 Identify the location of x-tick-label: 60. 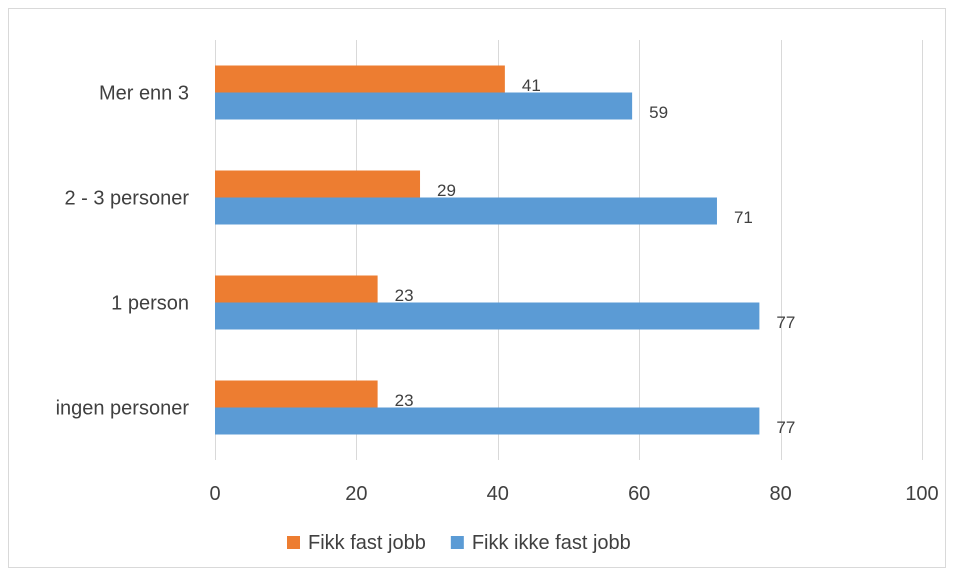
(639, 494).